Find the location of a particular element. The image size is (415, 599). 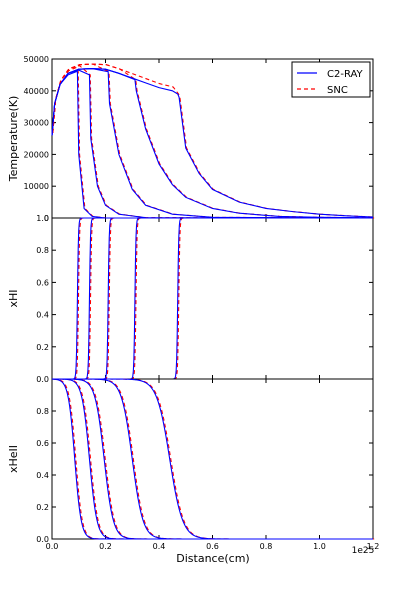

y-tick-label: 20000 is located at coordinates (36, 154).